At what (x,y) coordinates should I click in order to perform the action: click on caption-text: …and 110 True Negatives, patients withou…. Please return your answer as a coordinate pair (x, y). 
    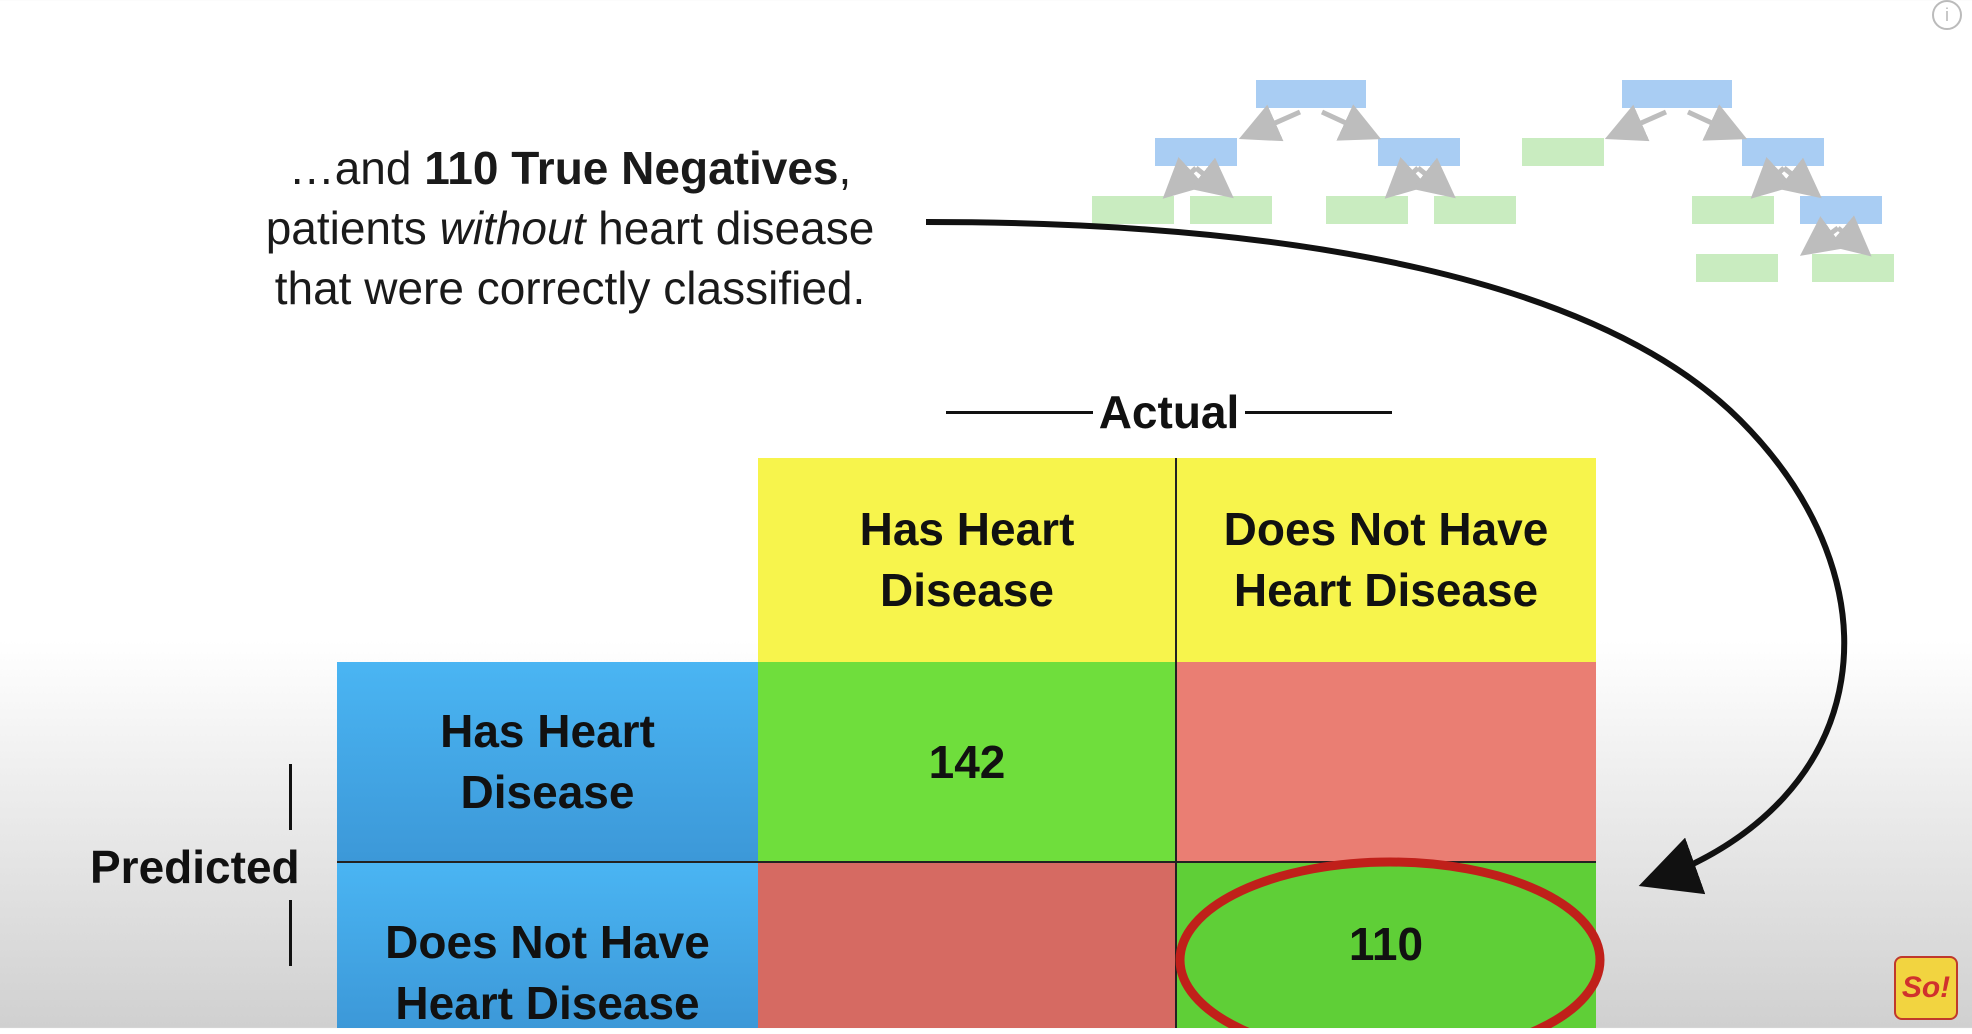
    Looking at the image, I should click on (570, 228).